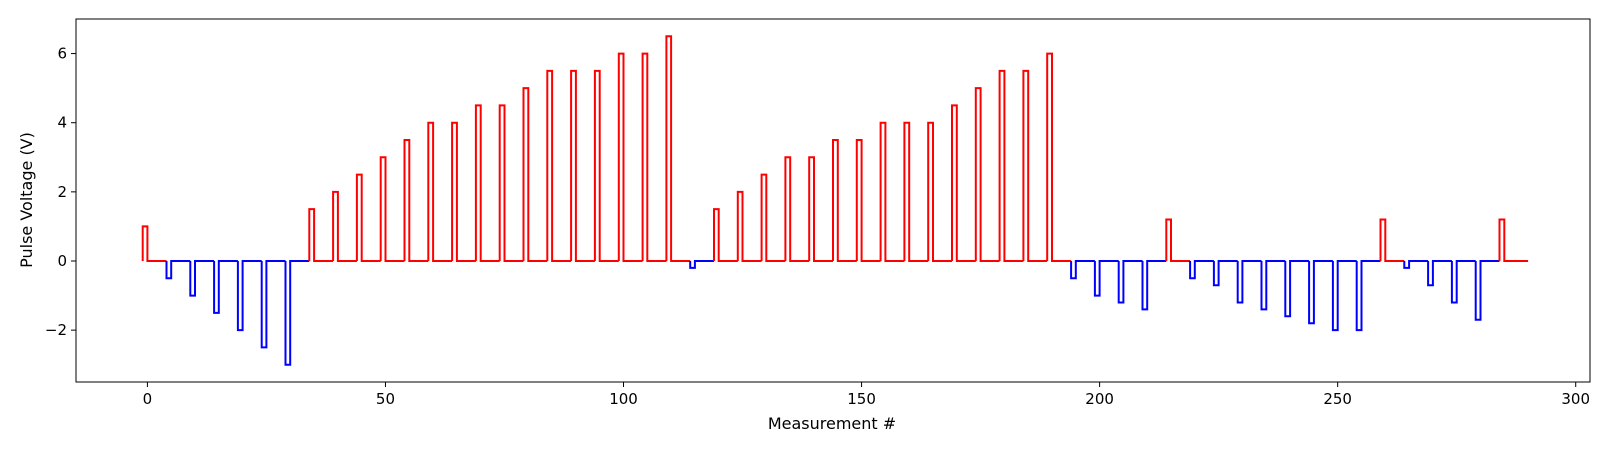 This screenshot has width=1600, height=450. I want to click on x-tick-label: 250, so click(1337, 399).